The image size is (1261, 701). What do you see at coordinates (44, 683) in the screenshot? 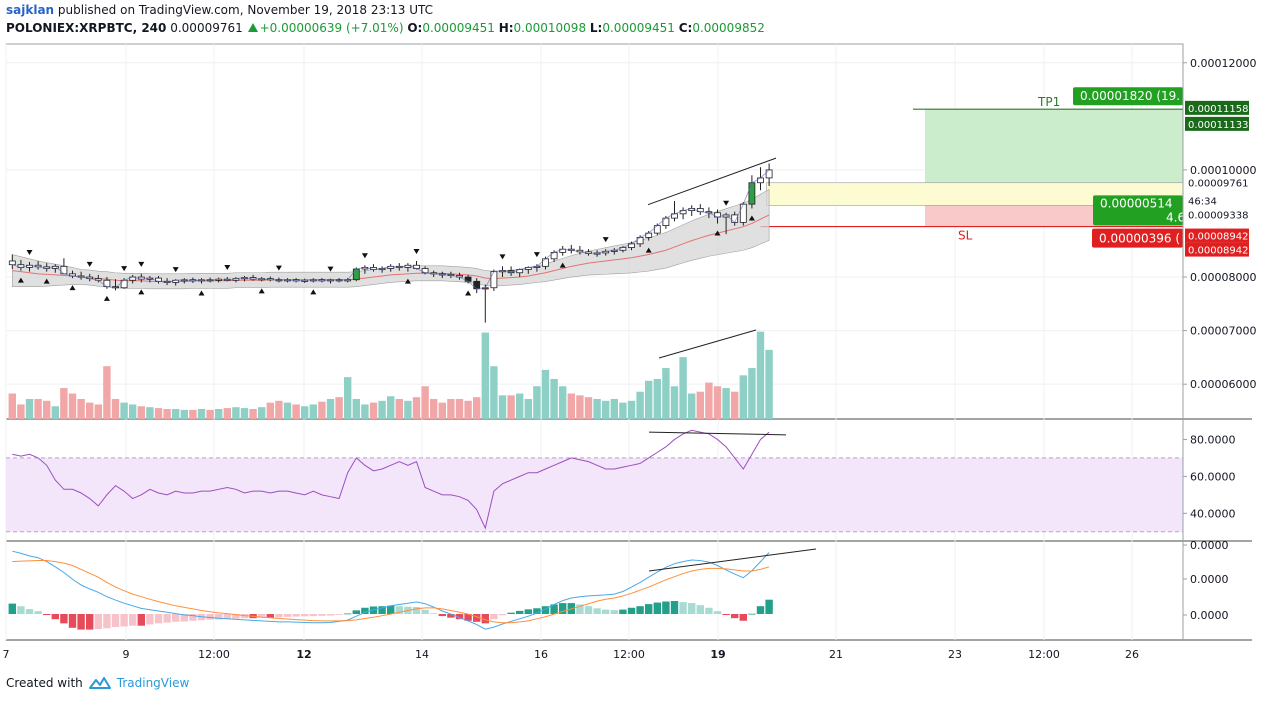
I see `created-with-label: Created with` at bounding box center [44, 683].